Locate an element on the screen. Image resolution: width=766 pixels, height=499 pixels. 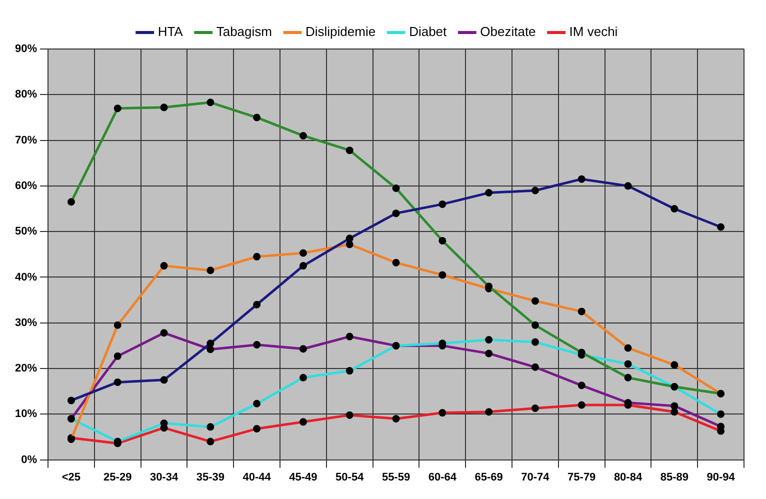
y-tick-label: 10% is located at coordinates (26, 414).